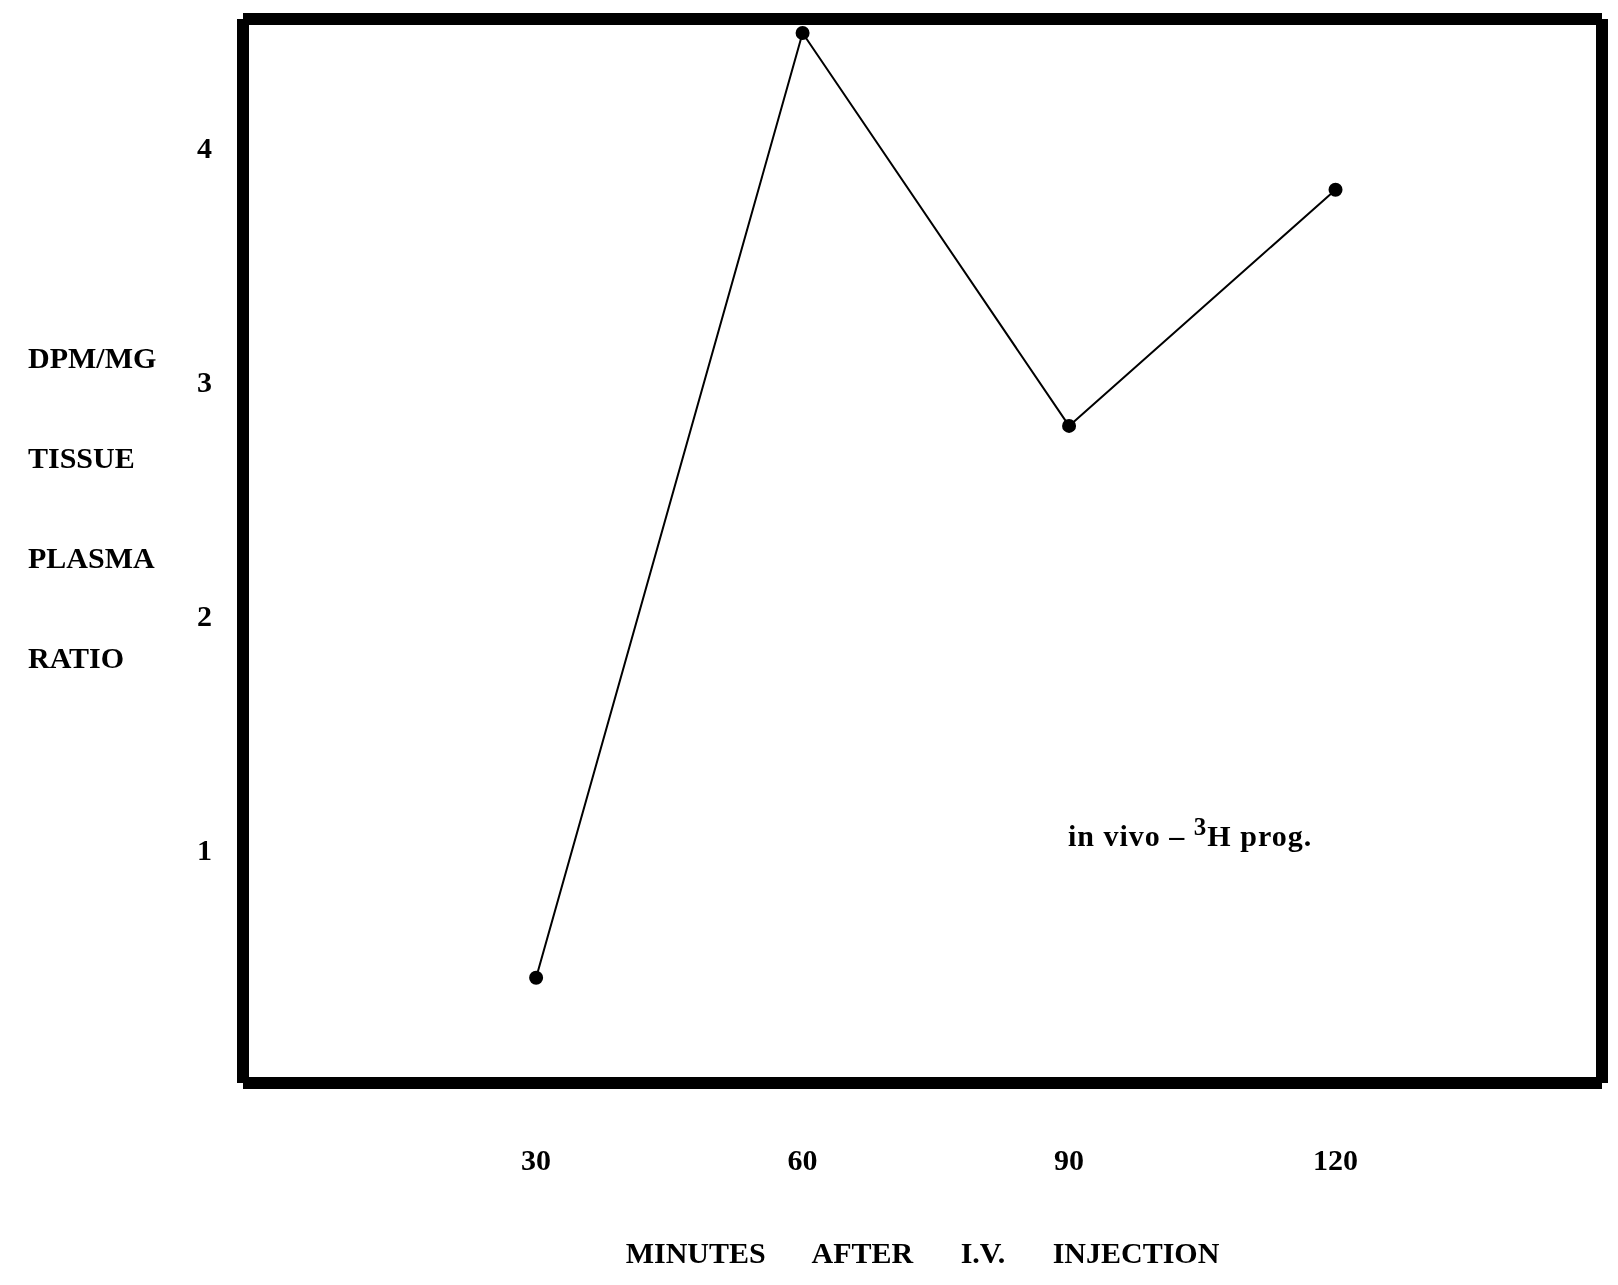 This screenshot has height=1285, width=1618. What do you see at coordinates (1069, 1160) in the screenshot?
I see `x-tick-label: 90` at bounding box center [1069, 1160].